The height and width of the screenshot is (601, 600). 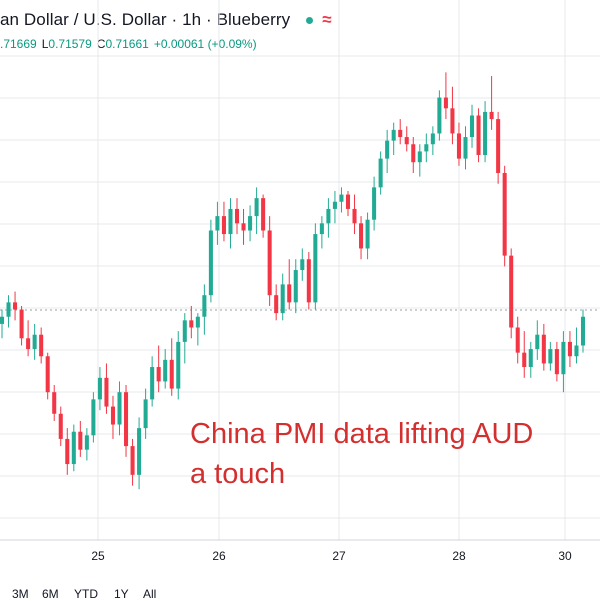 I want to click on wave-icon: ≈, so click(x=327, y=19).